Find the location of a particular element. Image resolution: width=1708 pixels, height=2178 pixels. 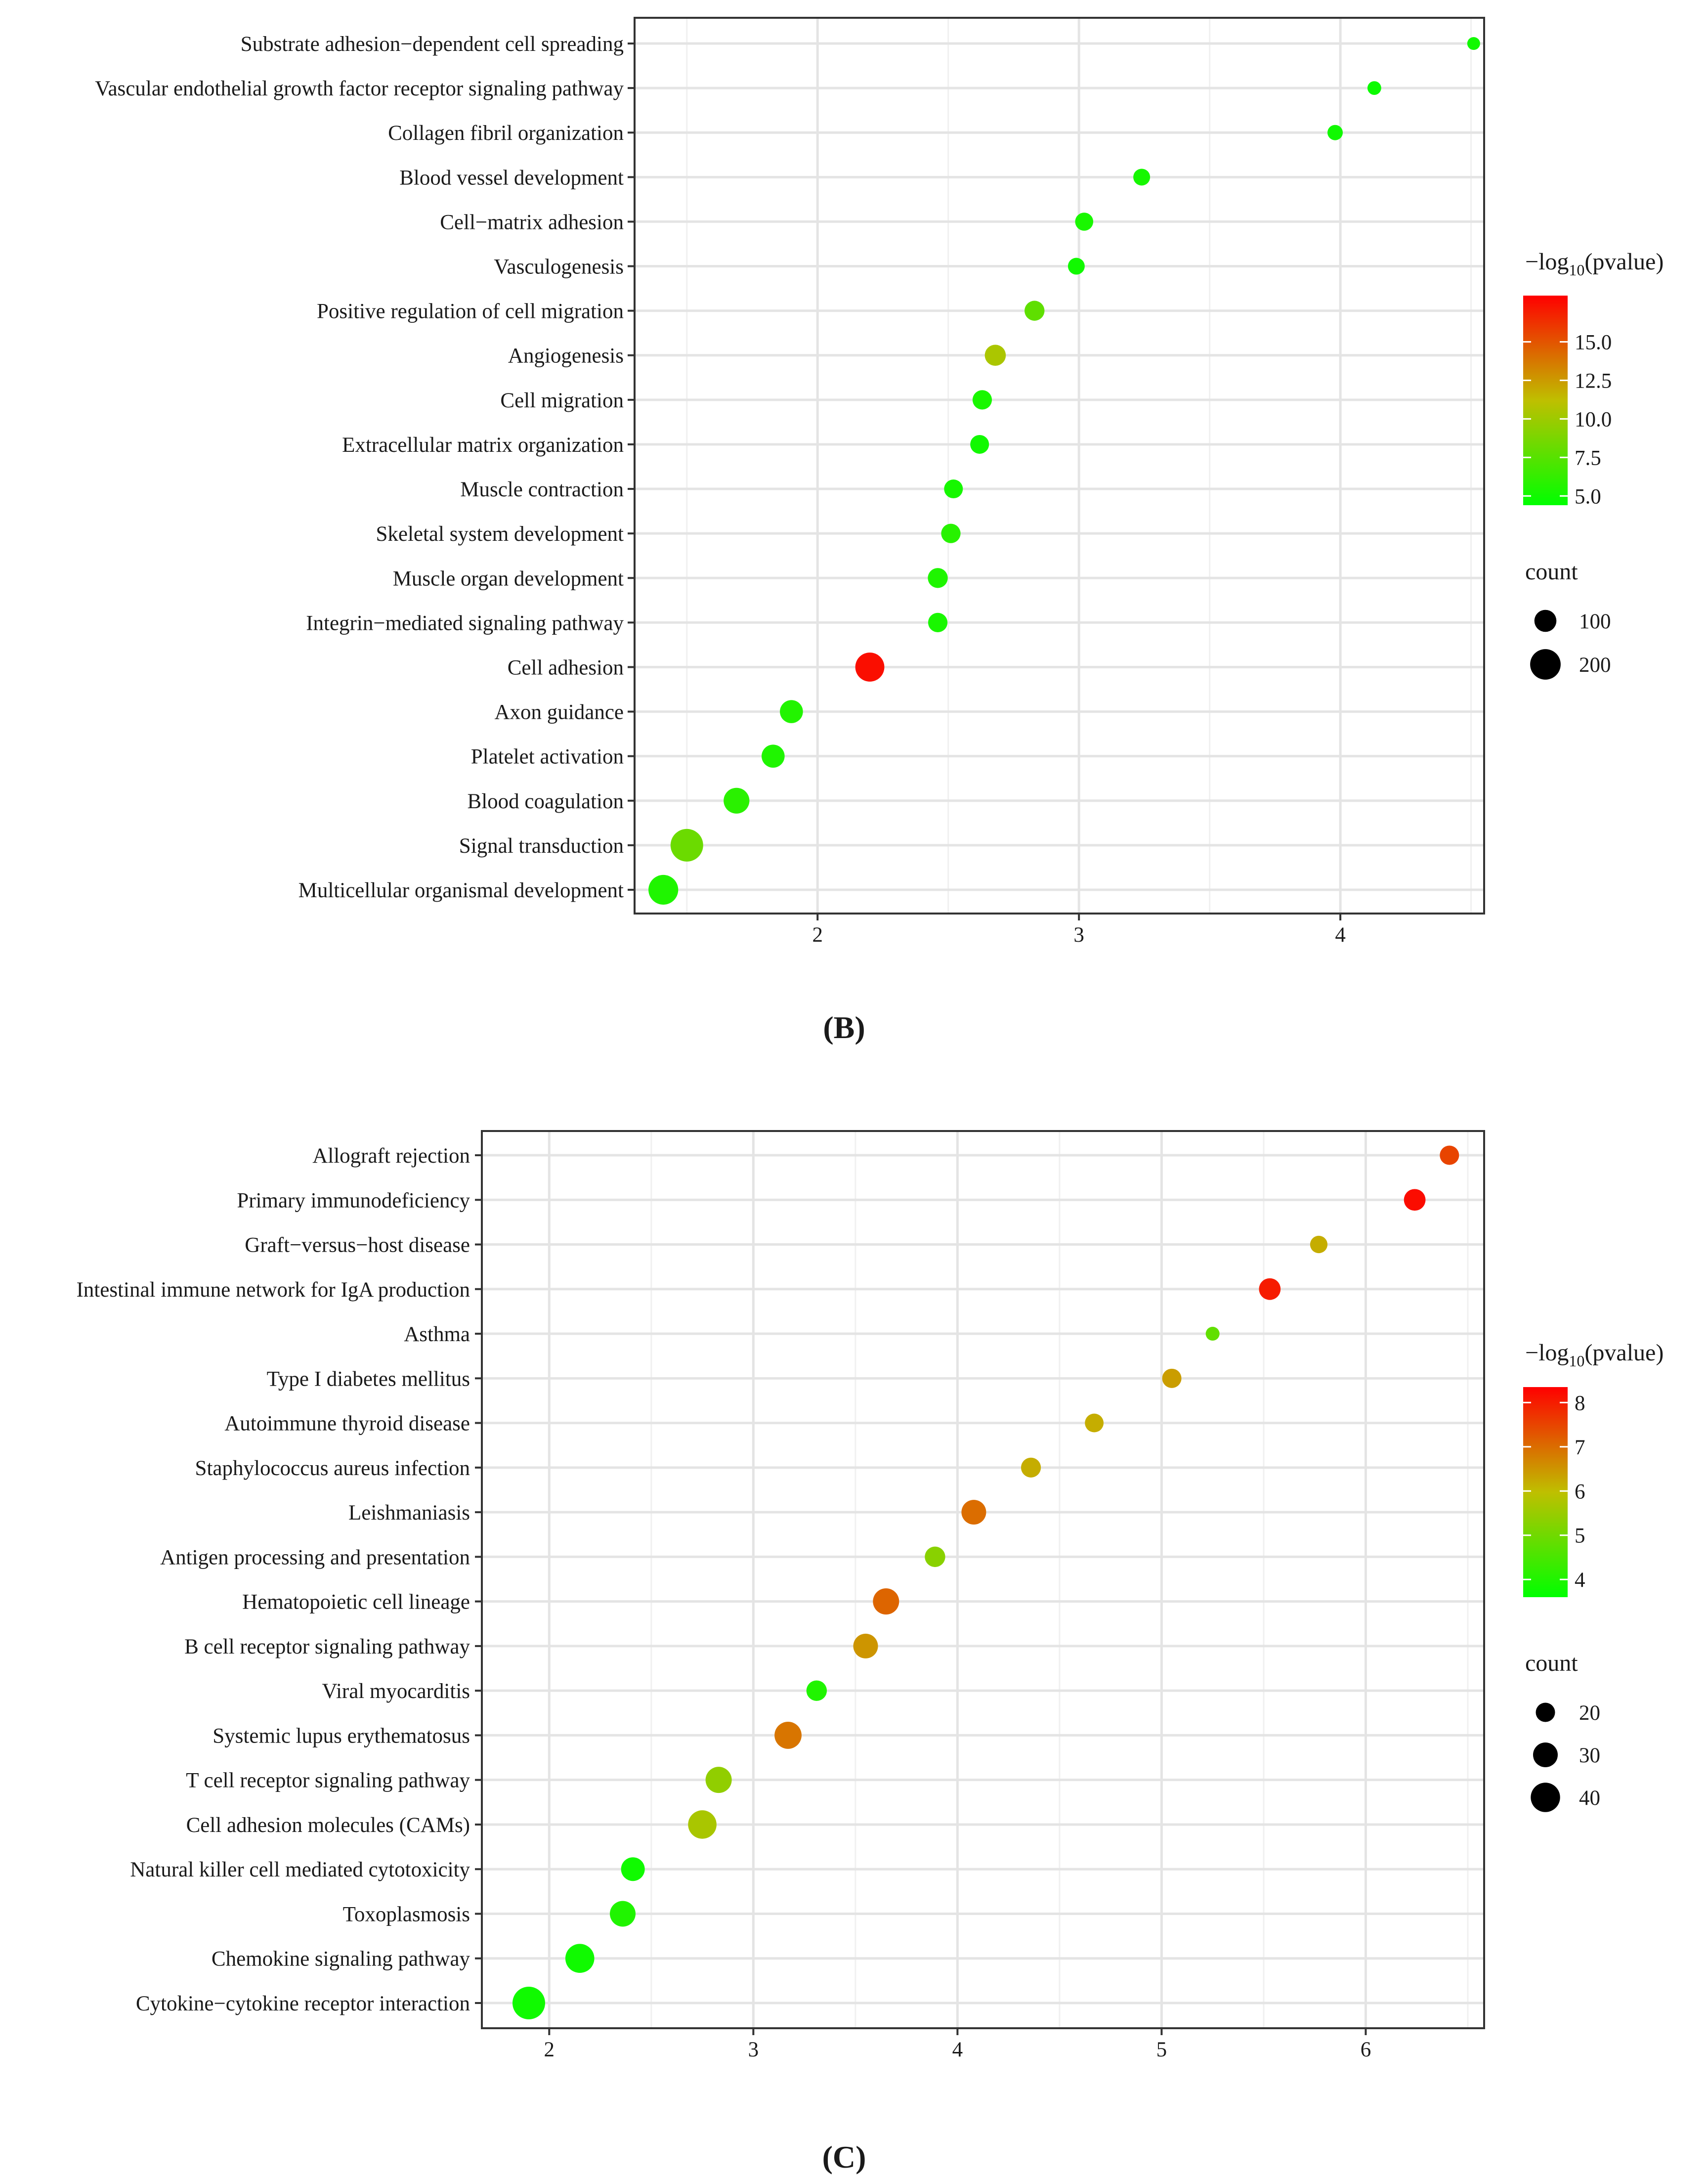

y-tick-label: Staphylococcus aureus infection is located at coordinates (332, 1469).